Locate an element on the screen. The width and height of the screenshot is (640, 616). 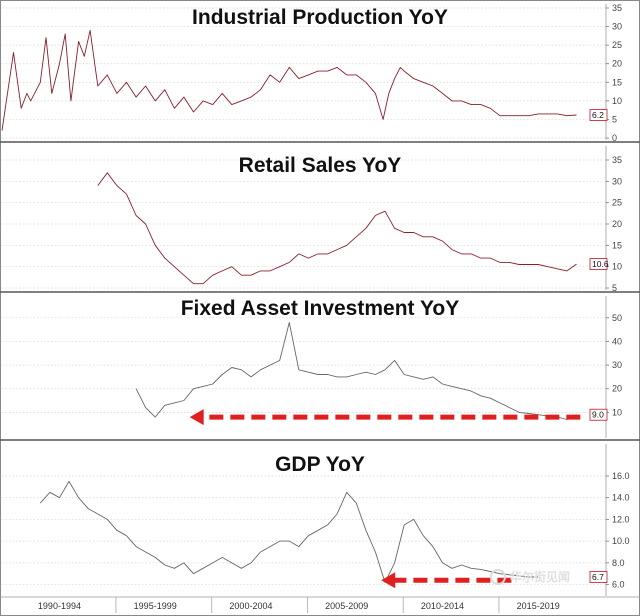
last-value-label: 9.0 is located at coordinates (598, 415).